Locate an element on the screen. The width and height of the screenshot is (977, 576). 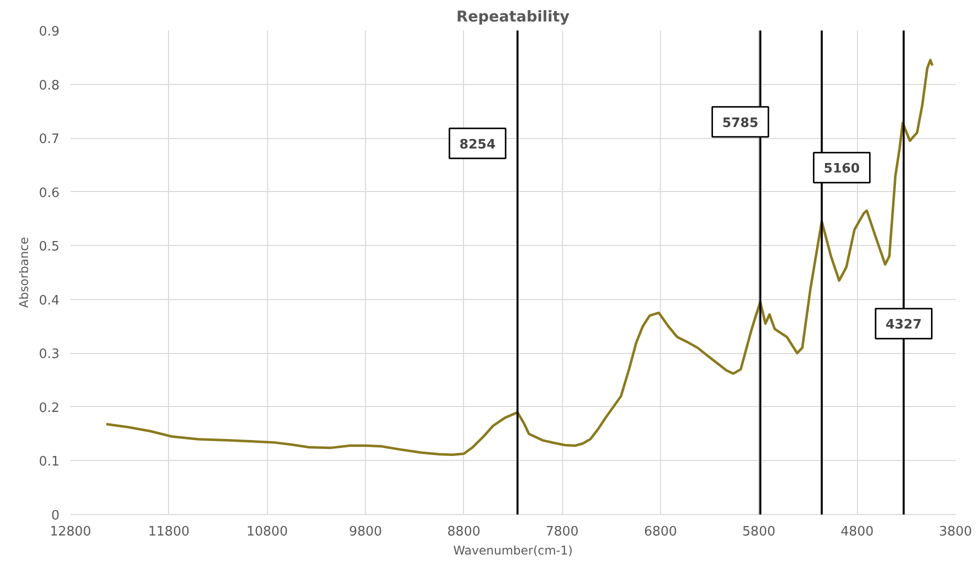
x-tick-label: 9800 is located at coordinates (365, 532).